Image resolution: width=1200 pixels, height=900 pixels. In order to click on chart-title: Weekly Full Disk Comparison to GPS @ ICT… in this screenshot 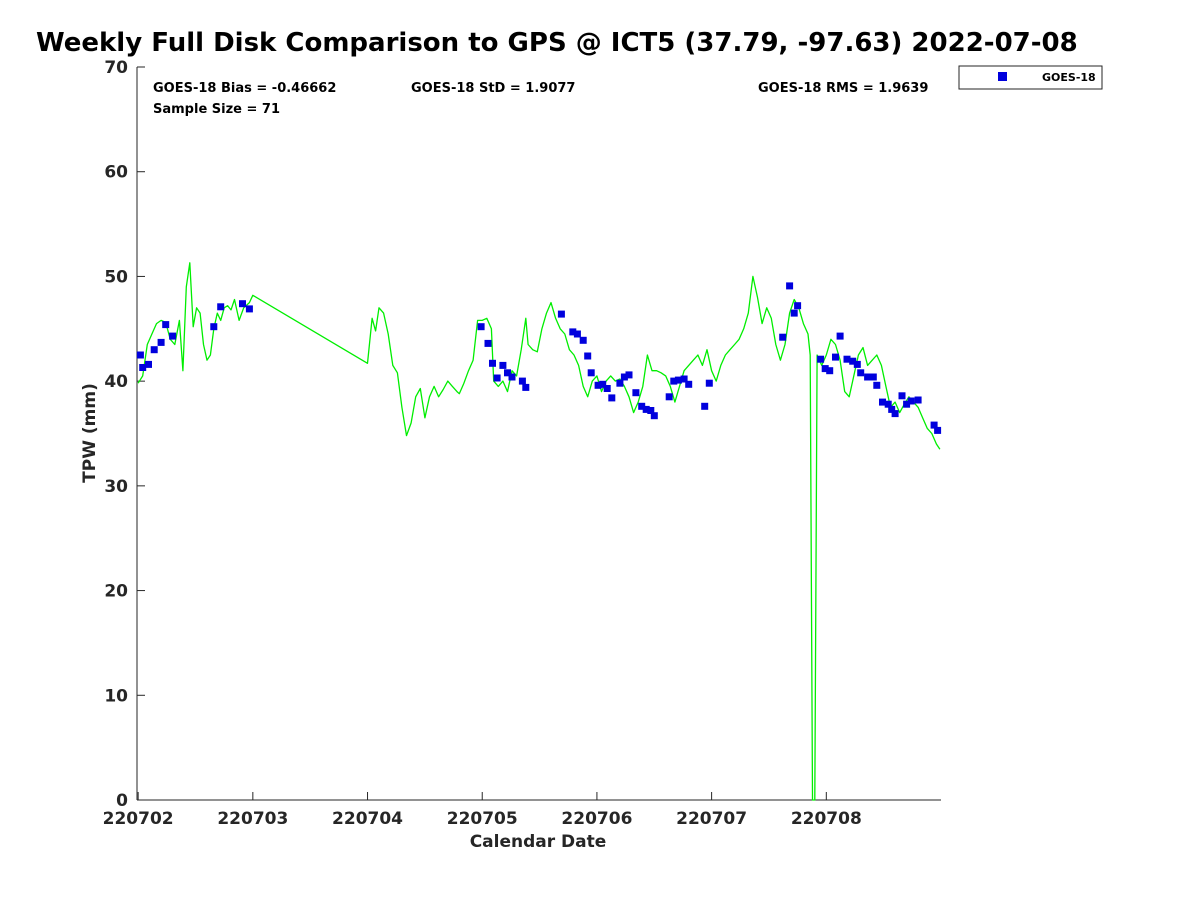, I will do `click(557, 43)`.